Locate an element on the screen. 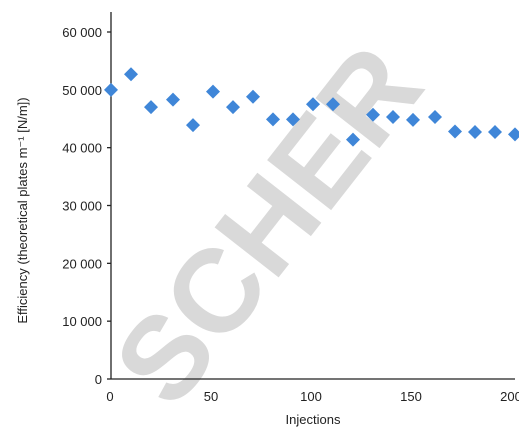 This screenshot has height=427, width=519. x-tick-label: 0 is located at coordinates (109, 396).